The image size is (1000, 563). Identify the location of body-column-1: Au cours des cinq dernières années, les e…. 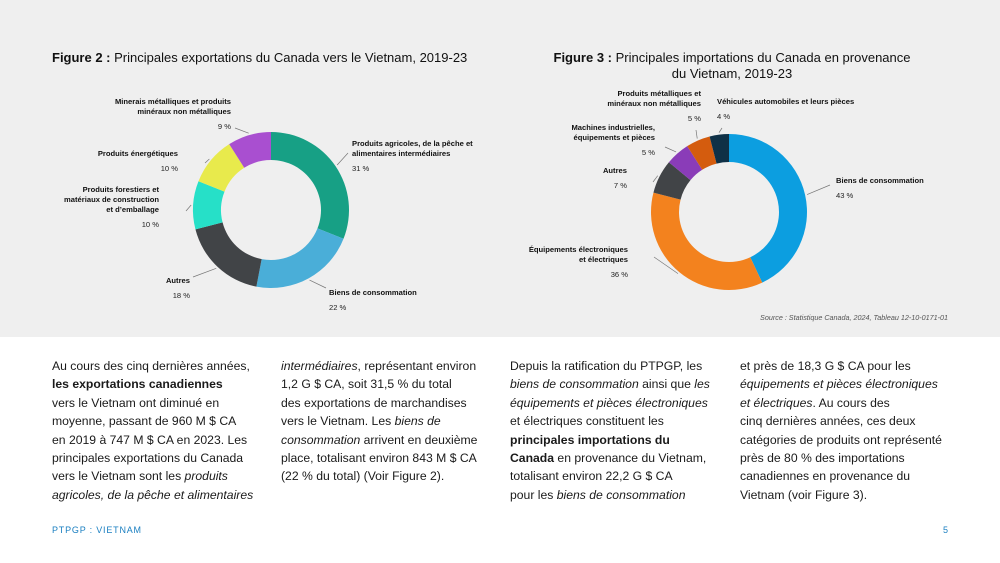
(158, 430).